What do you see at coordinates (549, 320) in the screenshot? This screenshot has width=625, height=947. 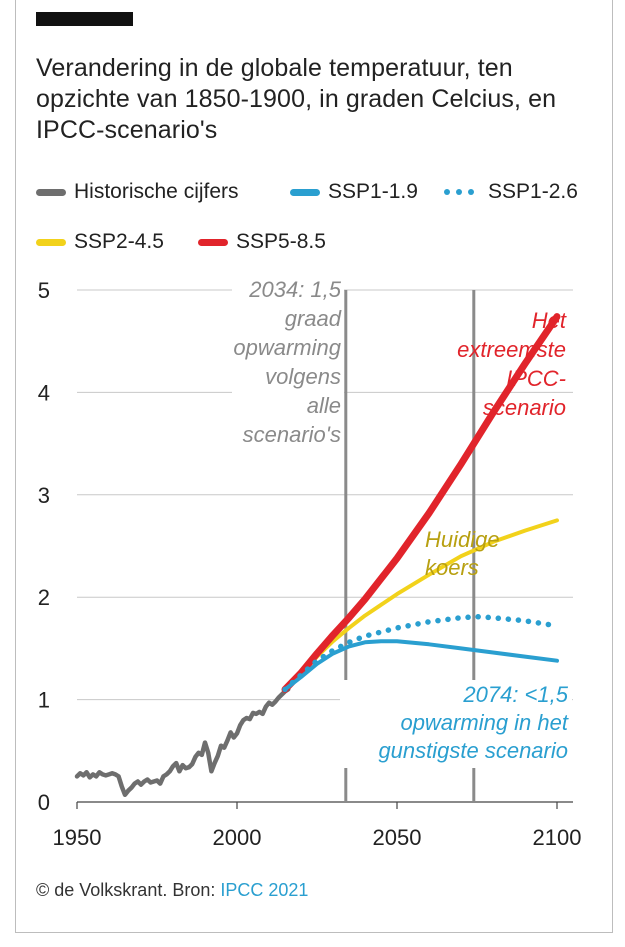 I see `annotation-extreme-scenario: Het` at bounding box center [549, 320].